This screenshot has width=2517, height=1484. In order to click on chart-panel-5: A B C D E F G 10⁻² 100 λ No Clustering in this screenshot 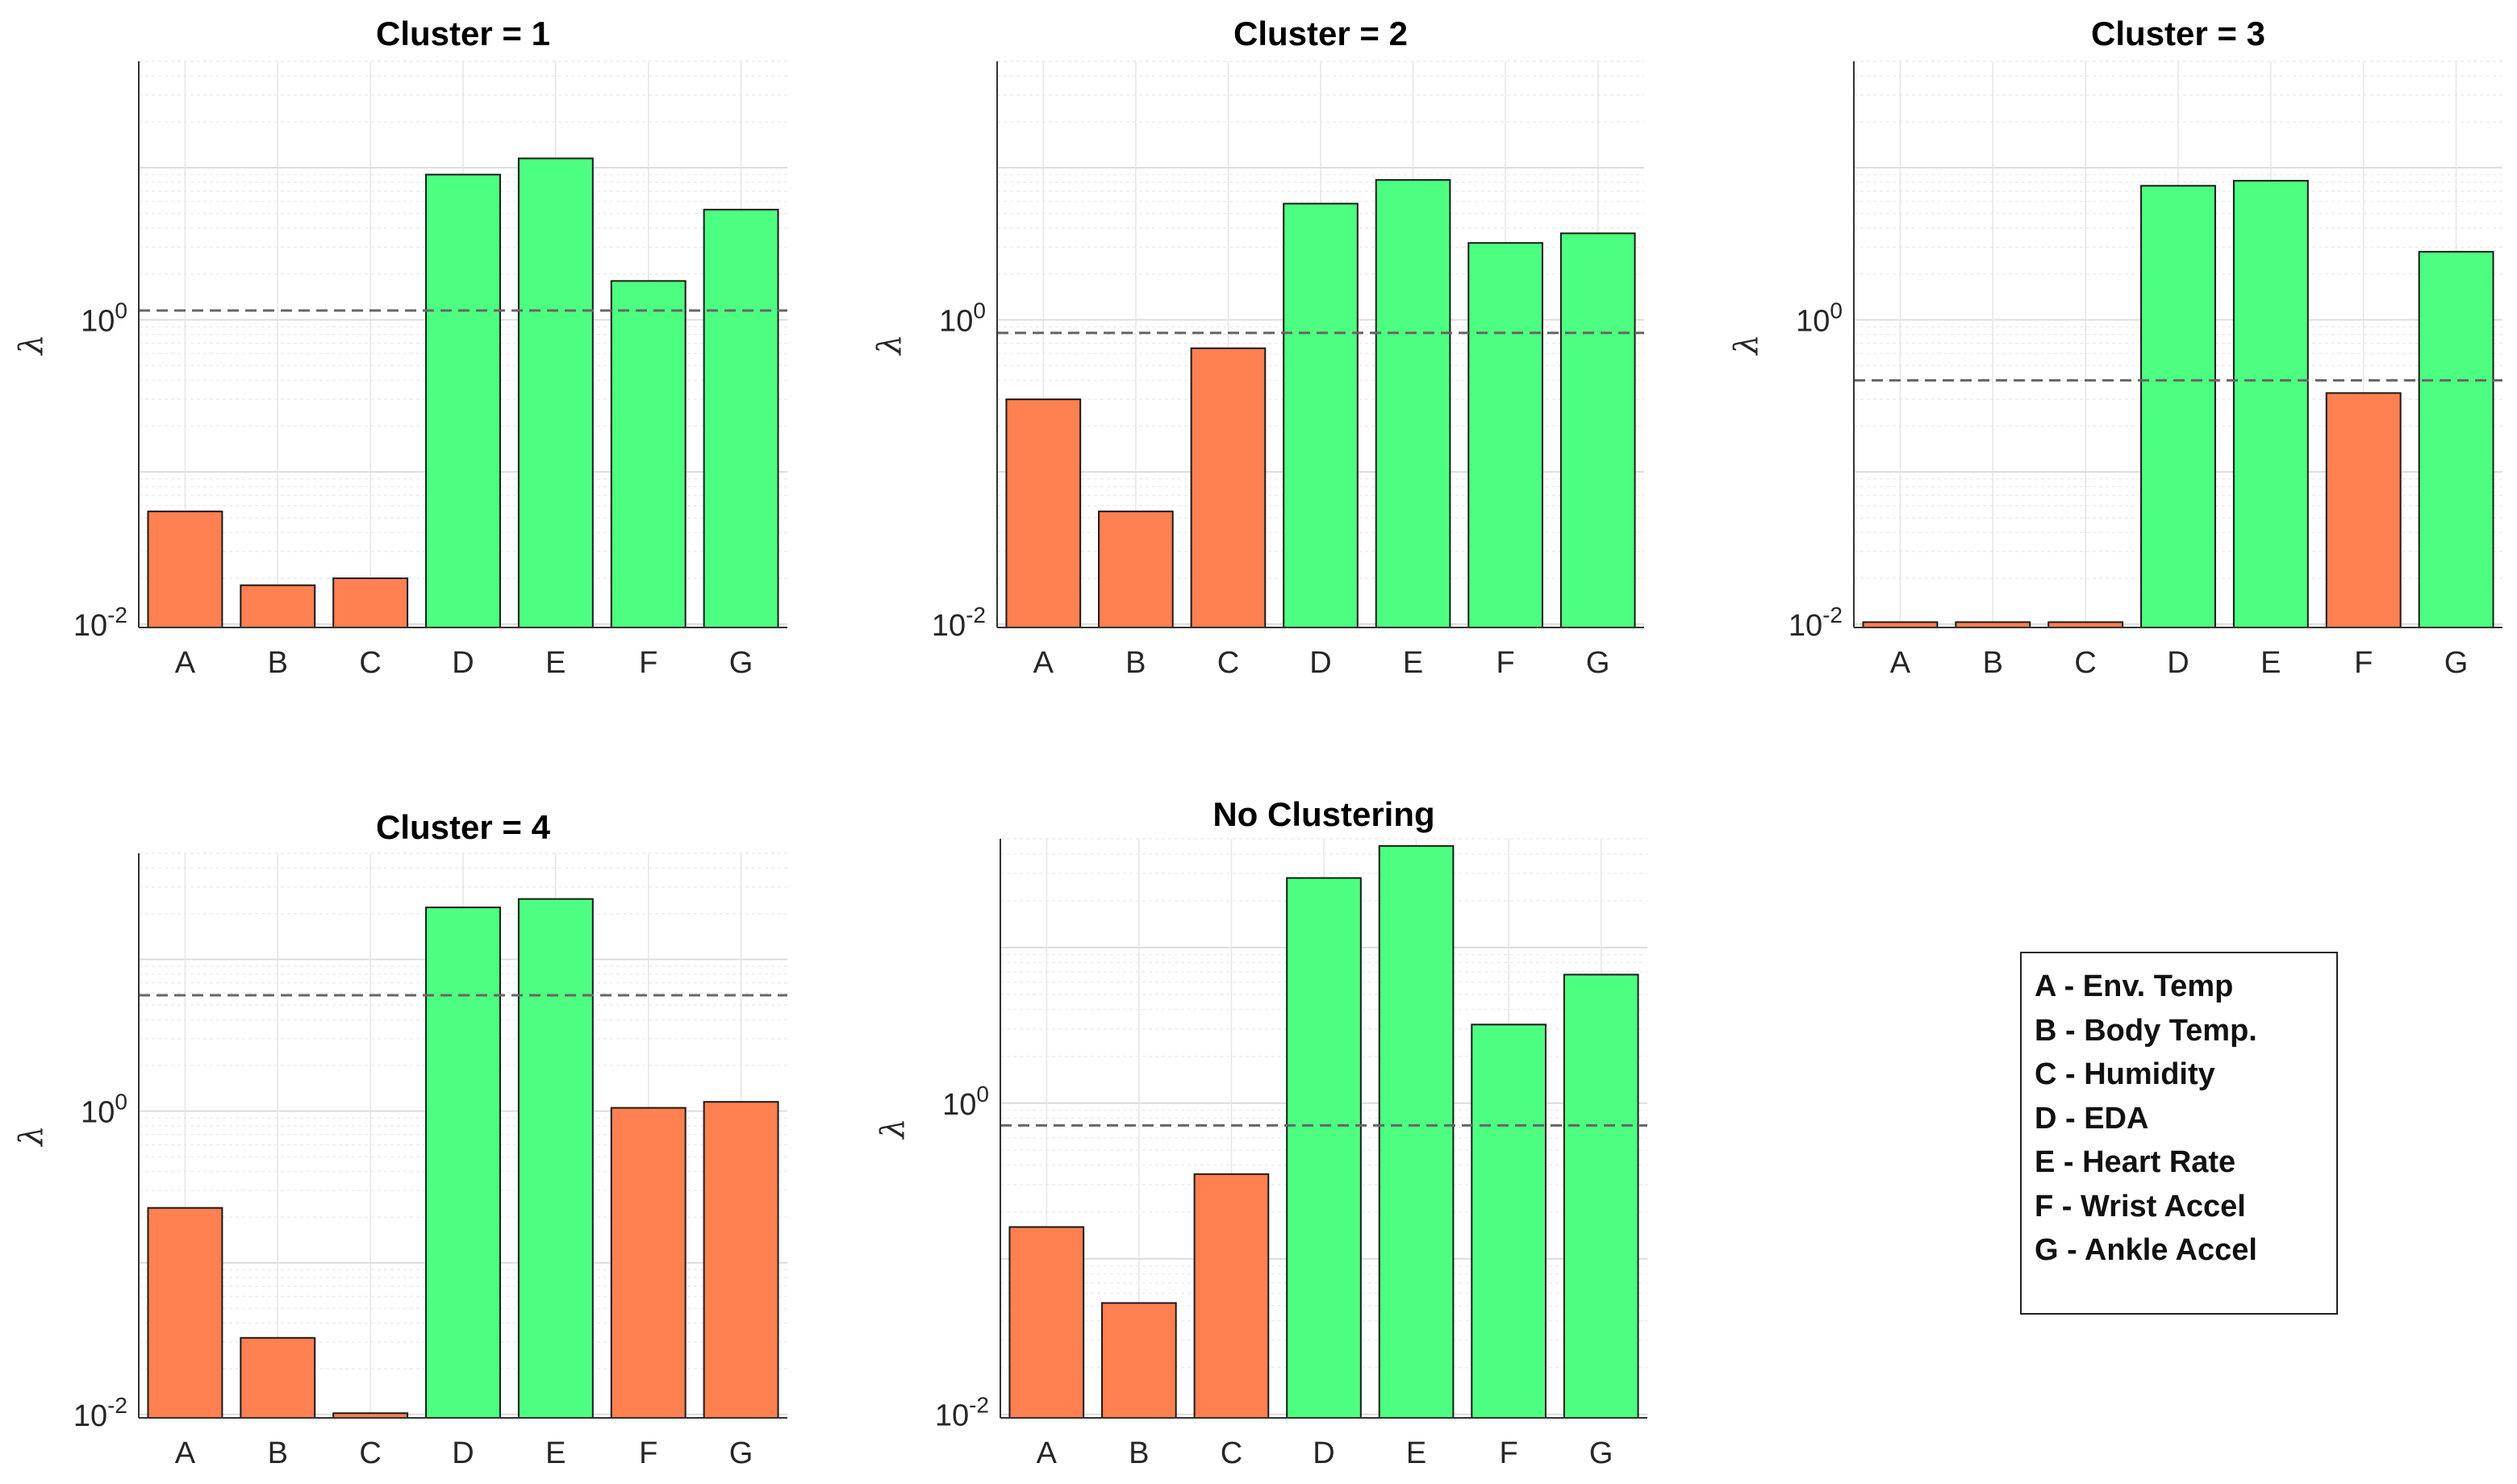, I will do `click(1260, 1132)`.